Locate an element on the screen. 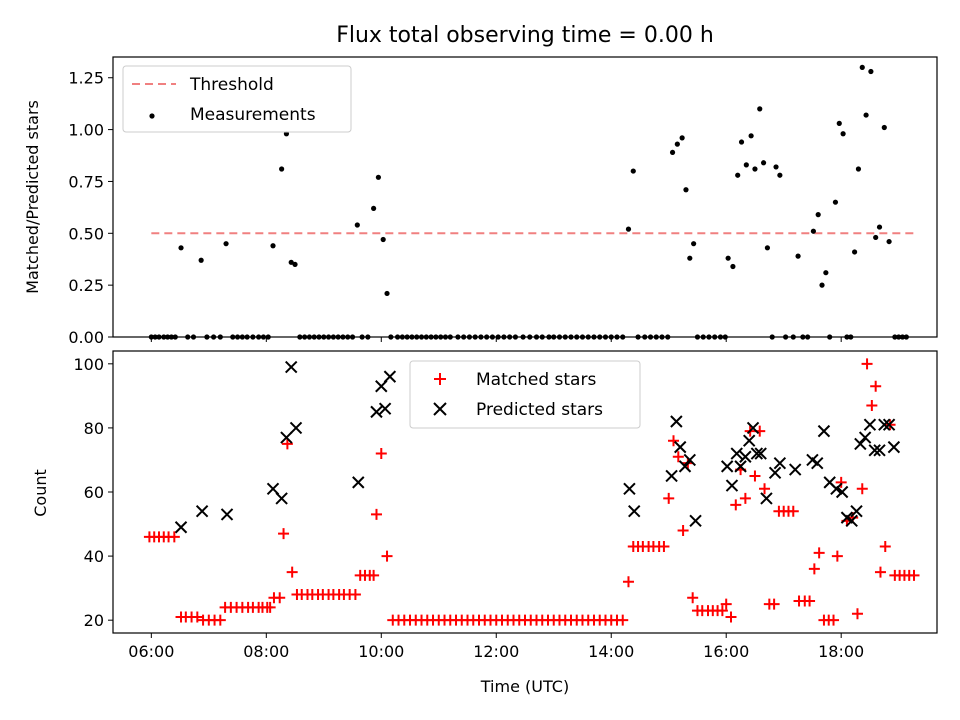 The height and width of the screenshot is (720, 960). bottom-y-tick-label: 80 is located at coordinates (94, 428).